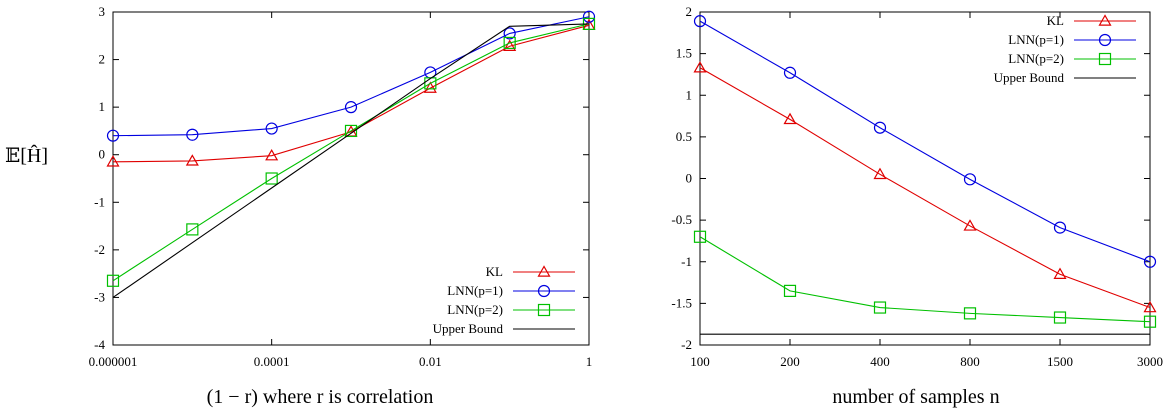 Image resolution: width=1172 pixels, height=417 pixels. What do you see at coordinates (880, 361) in the screenshot?
I see `x-tick-label: 400` at bounding box center [880, 361].